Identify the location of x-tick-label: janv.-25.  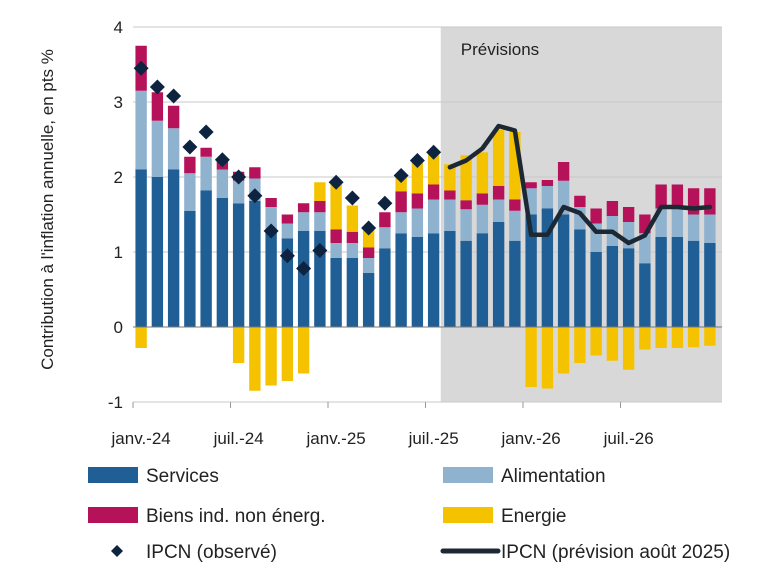
(336, 438).